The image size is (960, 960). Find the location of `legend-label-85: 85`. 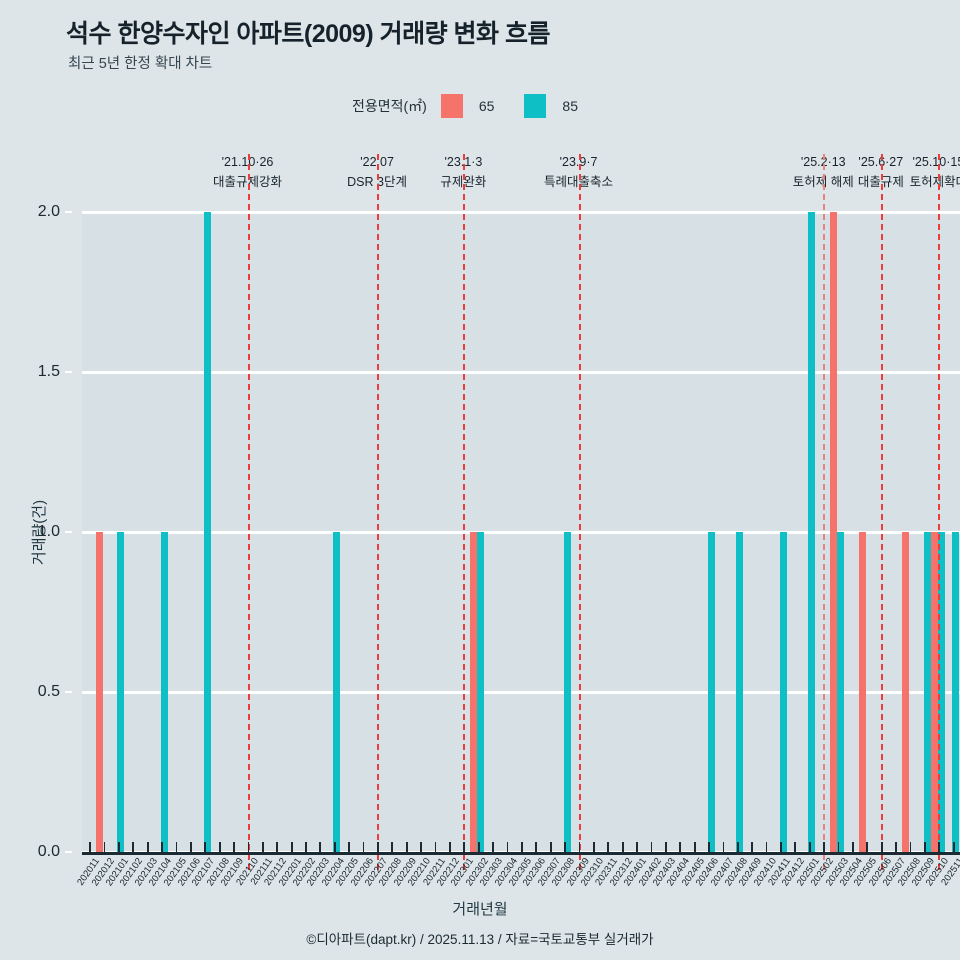

legend-label-85: 85 is located at coordinates (570, 106).